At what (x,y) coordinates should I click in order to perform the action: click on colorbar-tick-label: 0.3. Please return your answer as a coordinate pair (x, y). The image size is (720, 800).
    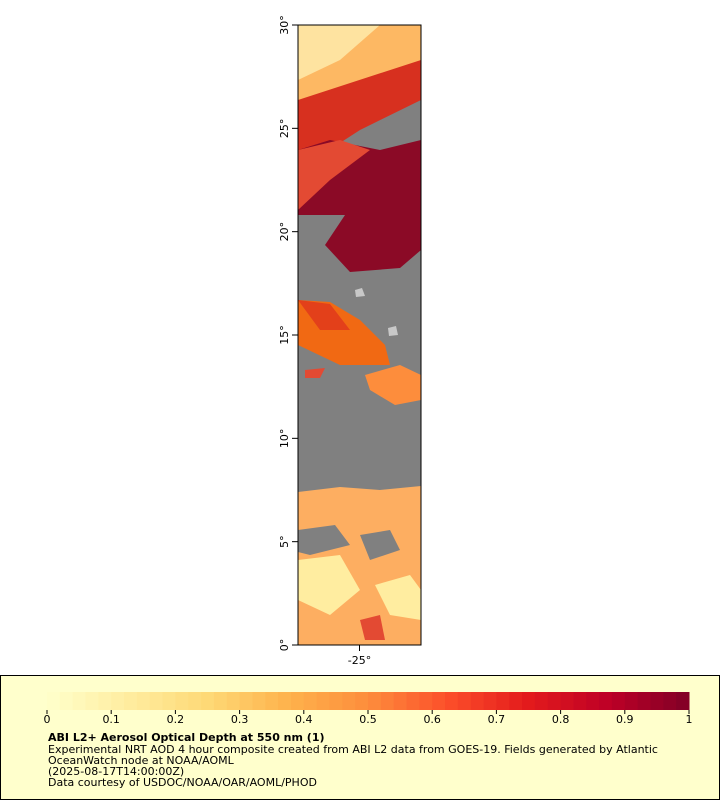
    Looking at the image, I should click on (240, 719).